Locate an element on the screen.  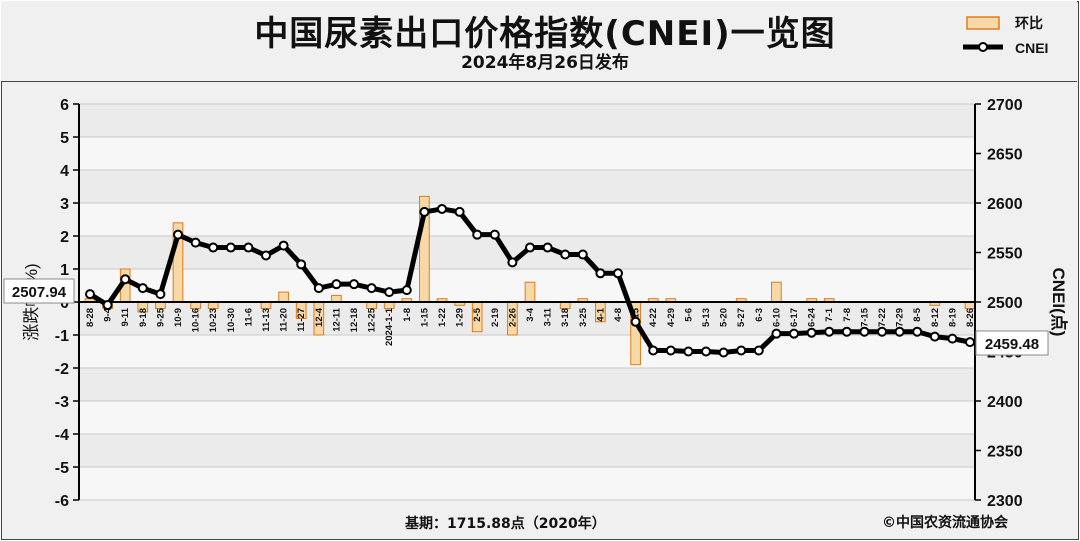
footer-base-period: 基期：1715.88点（2020年） is located at coordinates (505, 524).